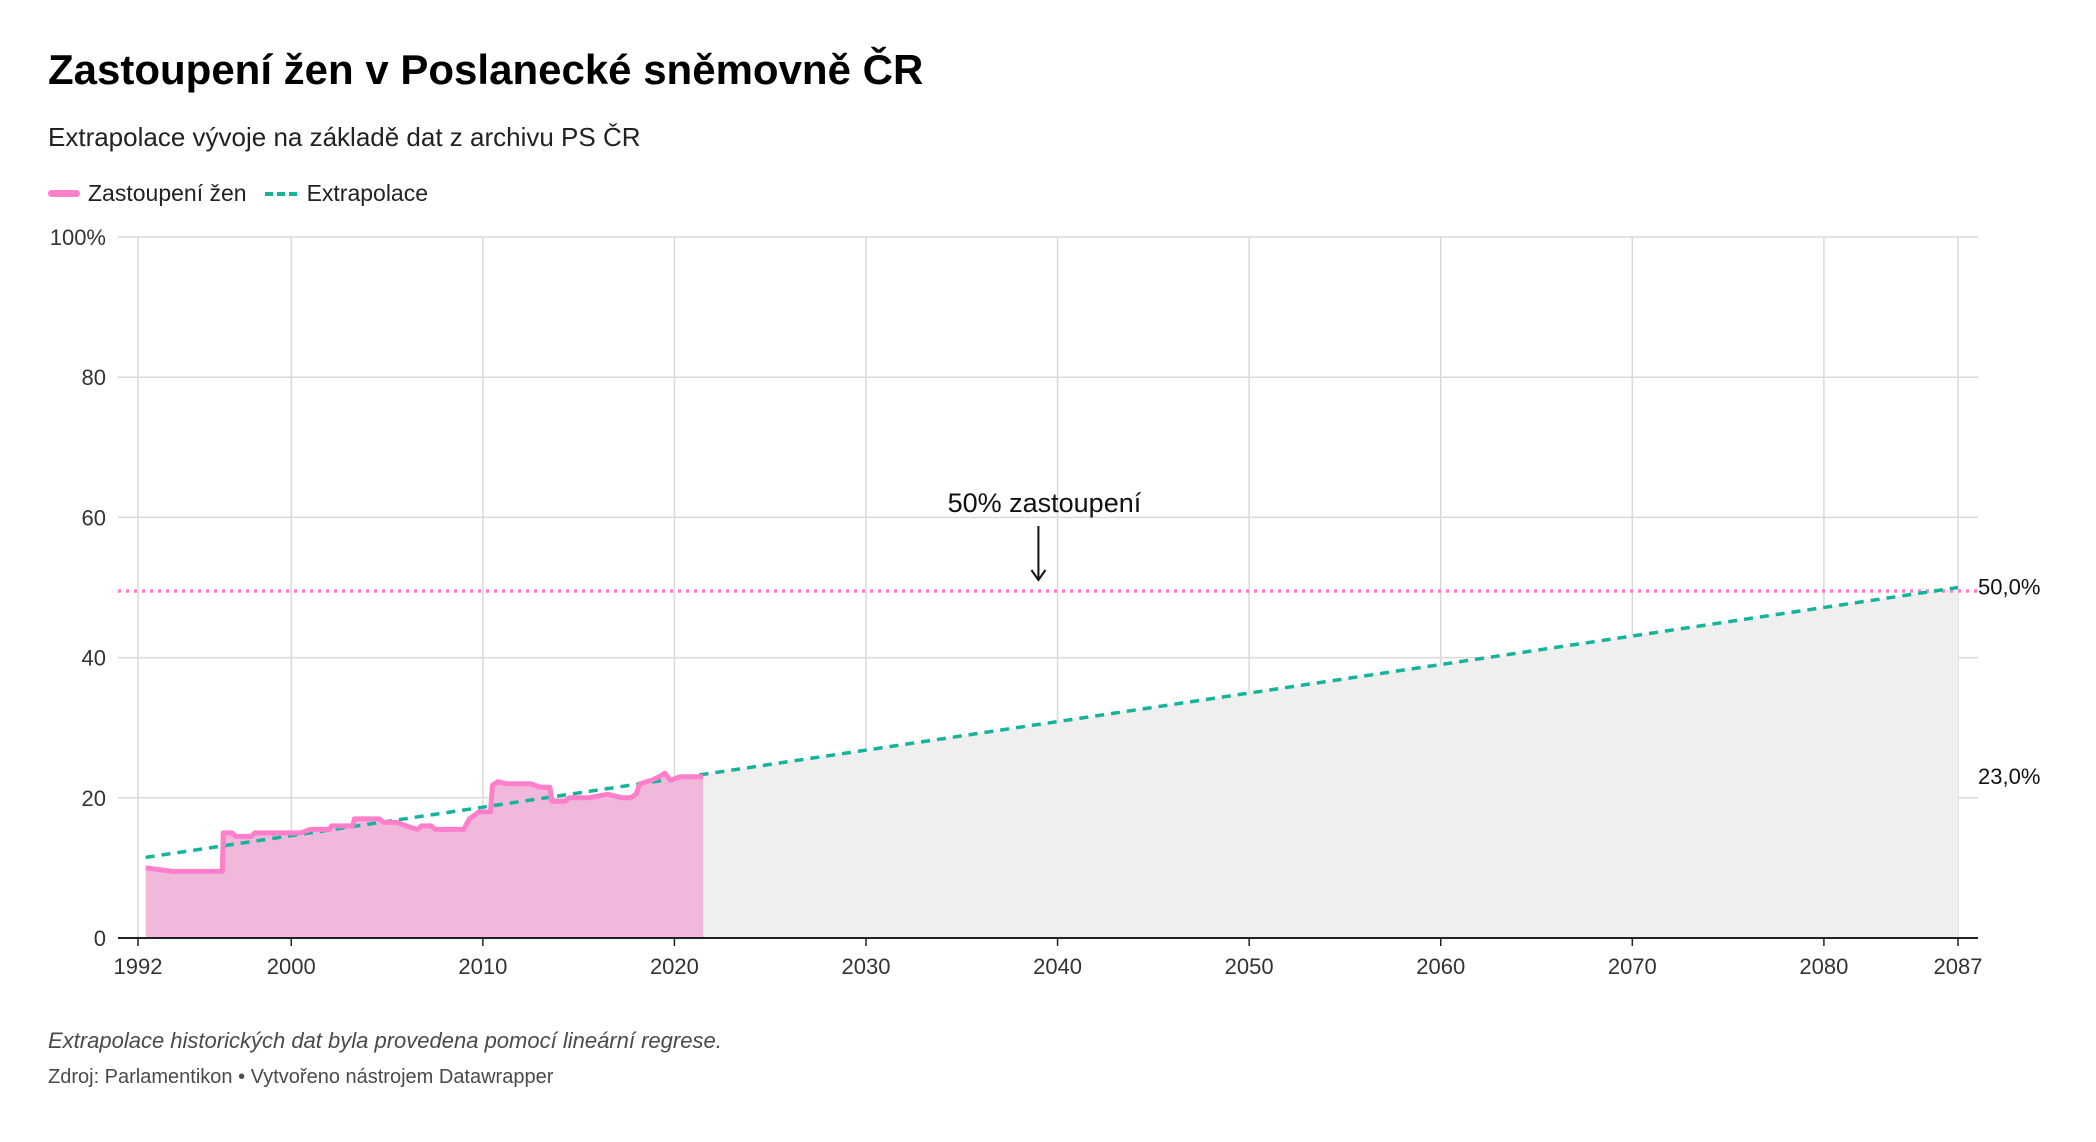 This screenshot has width=2096, height=1142. I want to click on y-tick-label: 100%, so click(78, 237).